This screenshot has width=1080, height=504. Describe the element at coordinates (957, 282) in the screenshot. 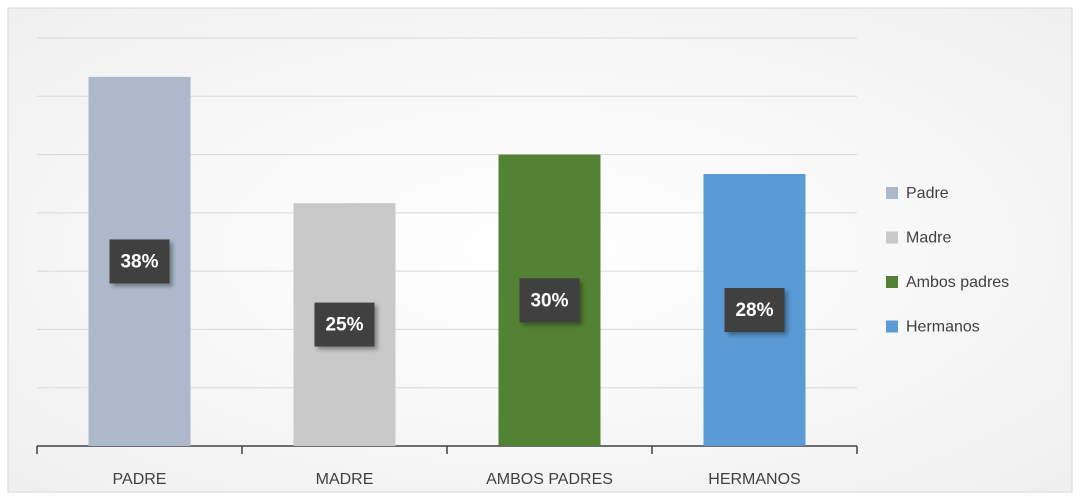

I see `legend-label: Ambos padres` at that location.